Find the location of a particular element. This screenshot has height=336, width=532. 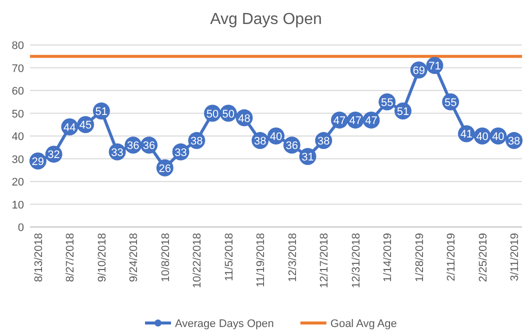

y-tick-label: 20 is located at coordinates (18, 182).